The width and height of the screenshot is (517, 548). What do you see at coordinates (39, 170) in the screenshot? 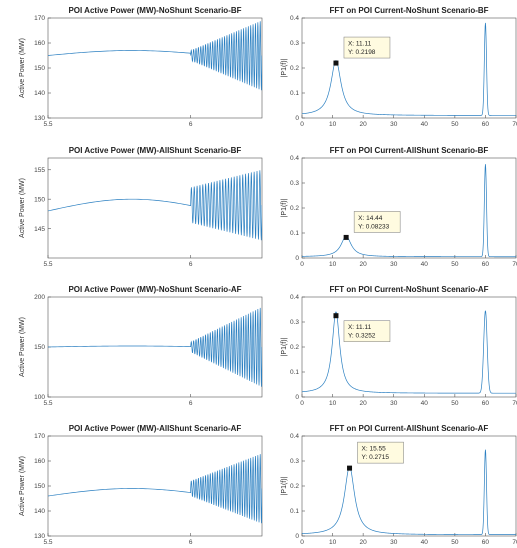
I see `y-tick-label: 155` at bounding box center [39, 170].